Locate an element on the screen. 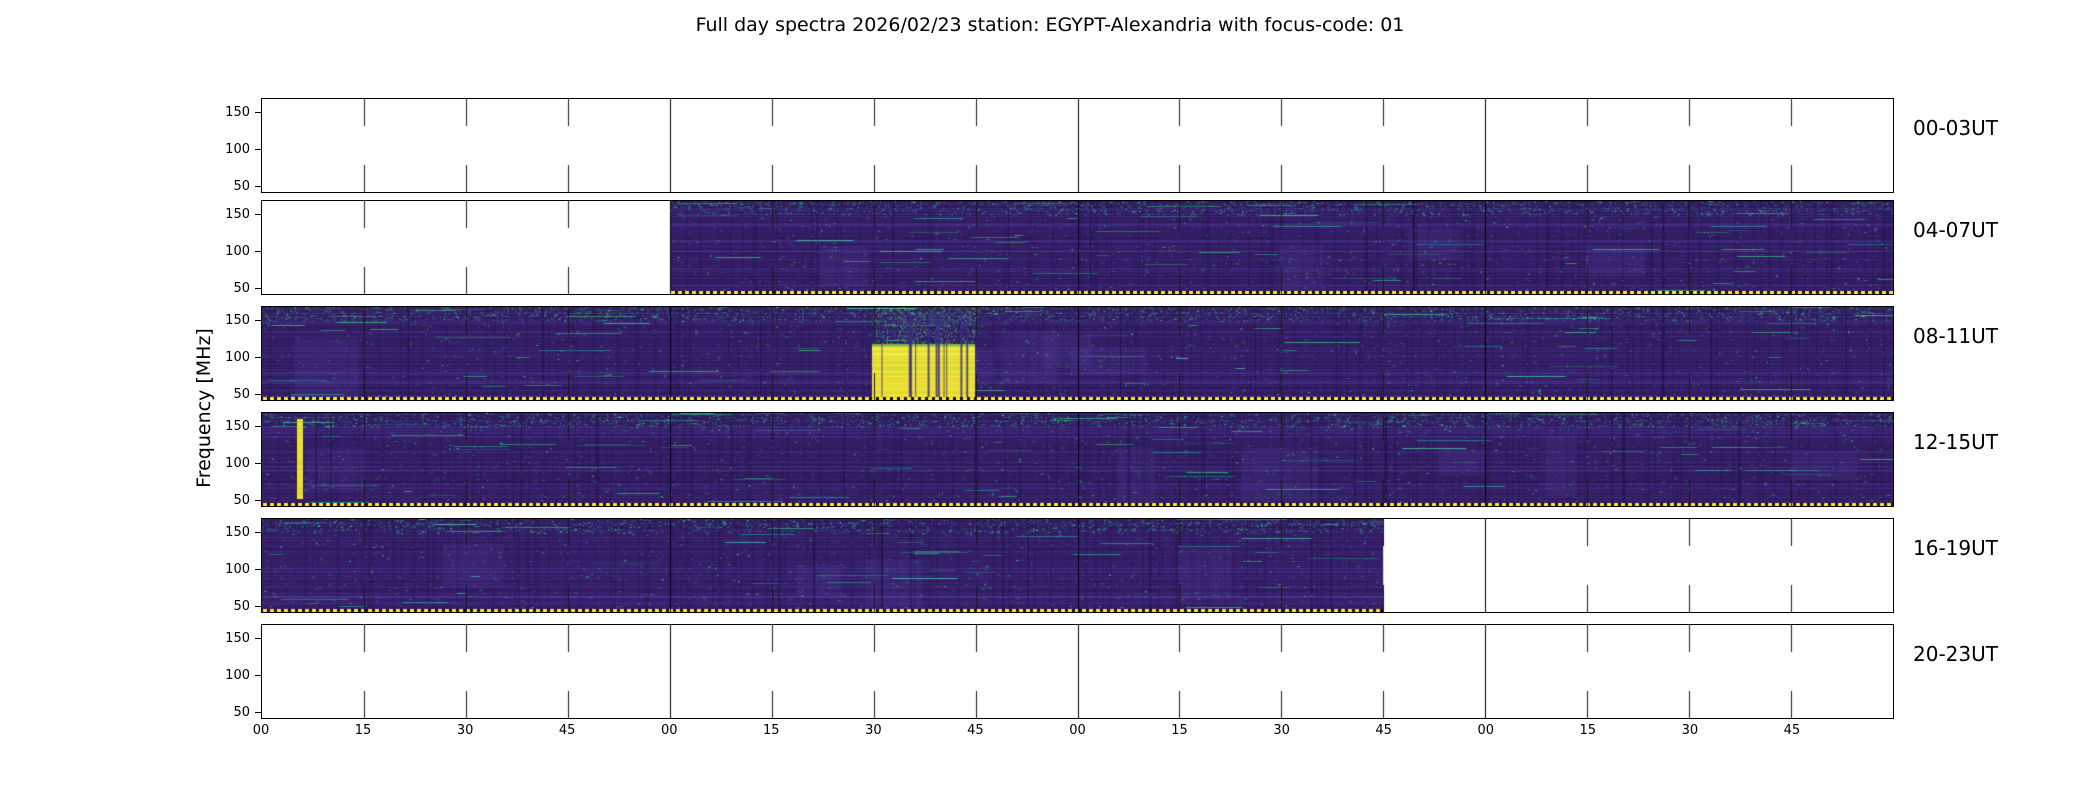  spectra-row: 150 100 50 04-07UT is located at coordinates (1111, 247).